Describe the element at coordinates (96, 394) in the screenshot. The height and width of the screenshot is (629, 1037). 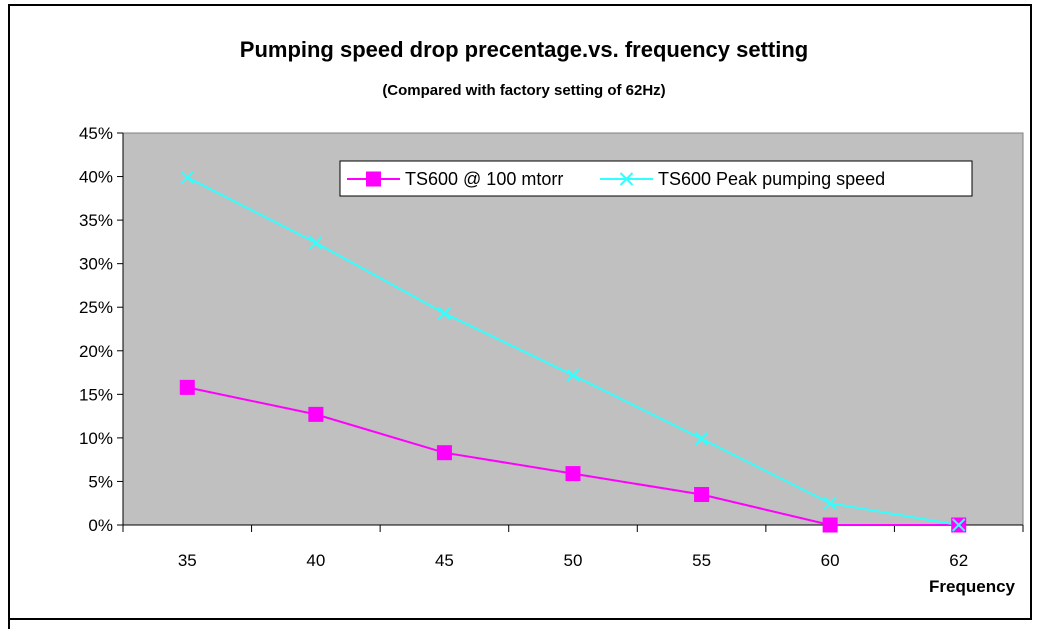
I see `y-tick-label: 15%` at that location.